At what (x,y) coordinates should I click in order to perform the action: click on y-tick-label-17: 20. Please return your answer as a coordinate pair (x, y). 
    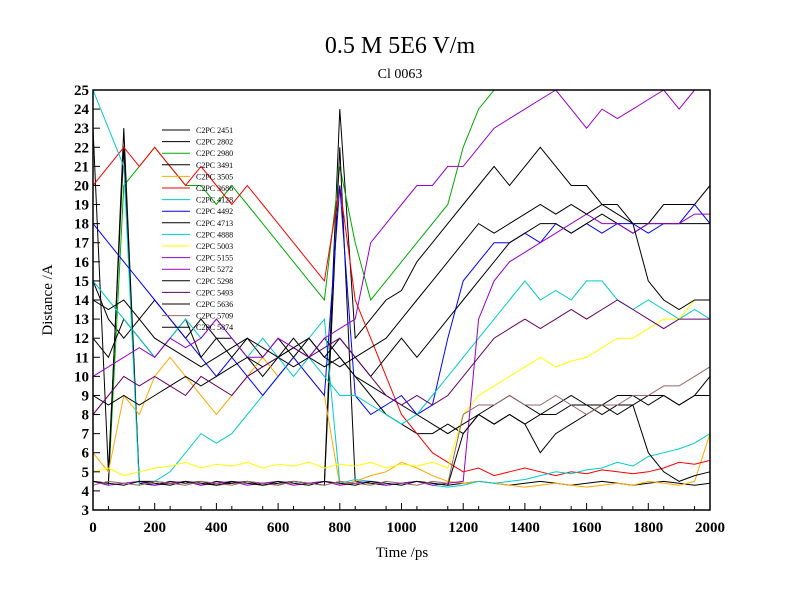
    Looking at the image, I should click on (81, 186).